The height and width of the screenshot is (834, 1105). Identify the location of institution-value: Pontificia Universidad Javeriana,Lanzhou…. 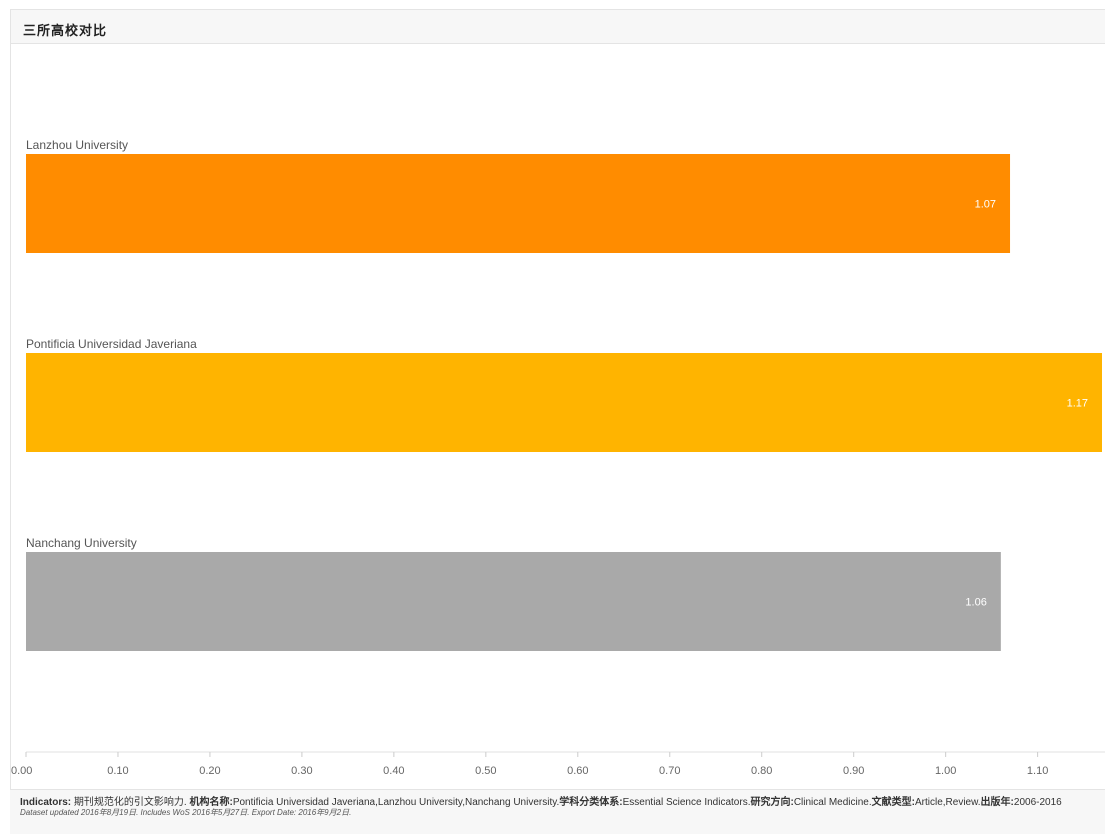
(396, 802).